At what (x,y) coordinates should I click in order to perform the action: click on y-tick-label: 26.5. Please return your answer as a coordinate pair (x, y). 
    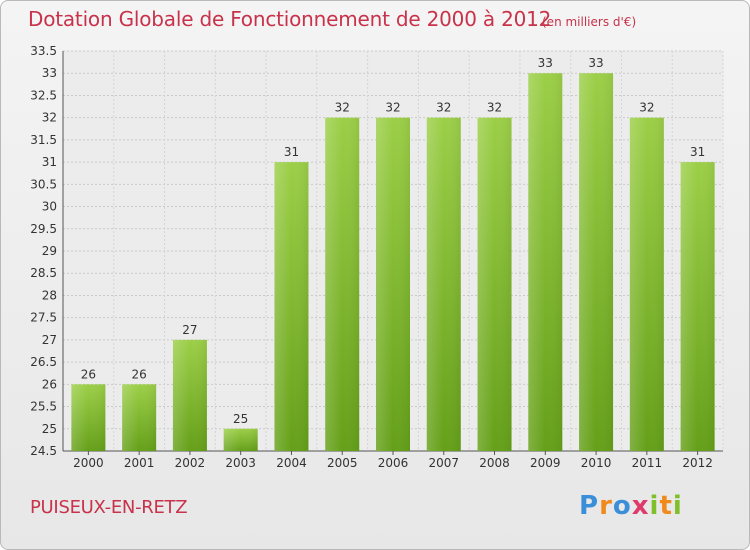
    Looking at the image, I should click on (43, 362).